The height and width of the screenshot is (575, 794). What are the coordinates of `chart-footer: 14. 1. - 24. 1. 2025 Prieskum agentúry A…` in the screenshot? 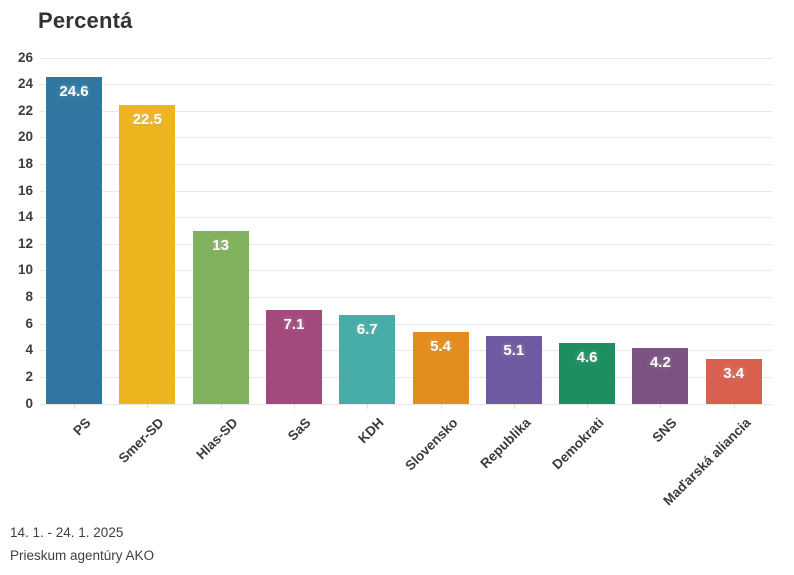 It's located at (82, 544).